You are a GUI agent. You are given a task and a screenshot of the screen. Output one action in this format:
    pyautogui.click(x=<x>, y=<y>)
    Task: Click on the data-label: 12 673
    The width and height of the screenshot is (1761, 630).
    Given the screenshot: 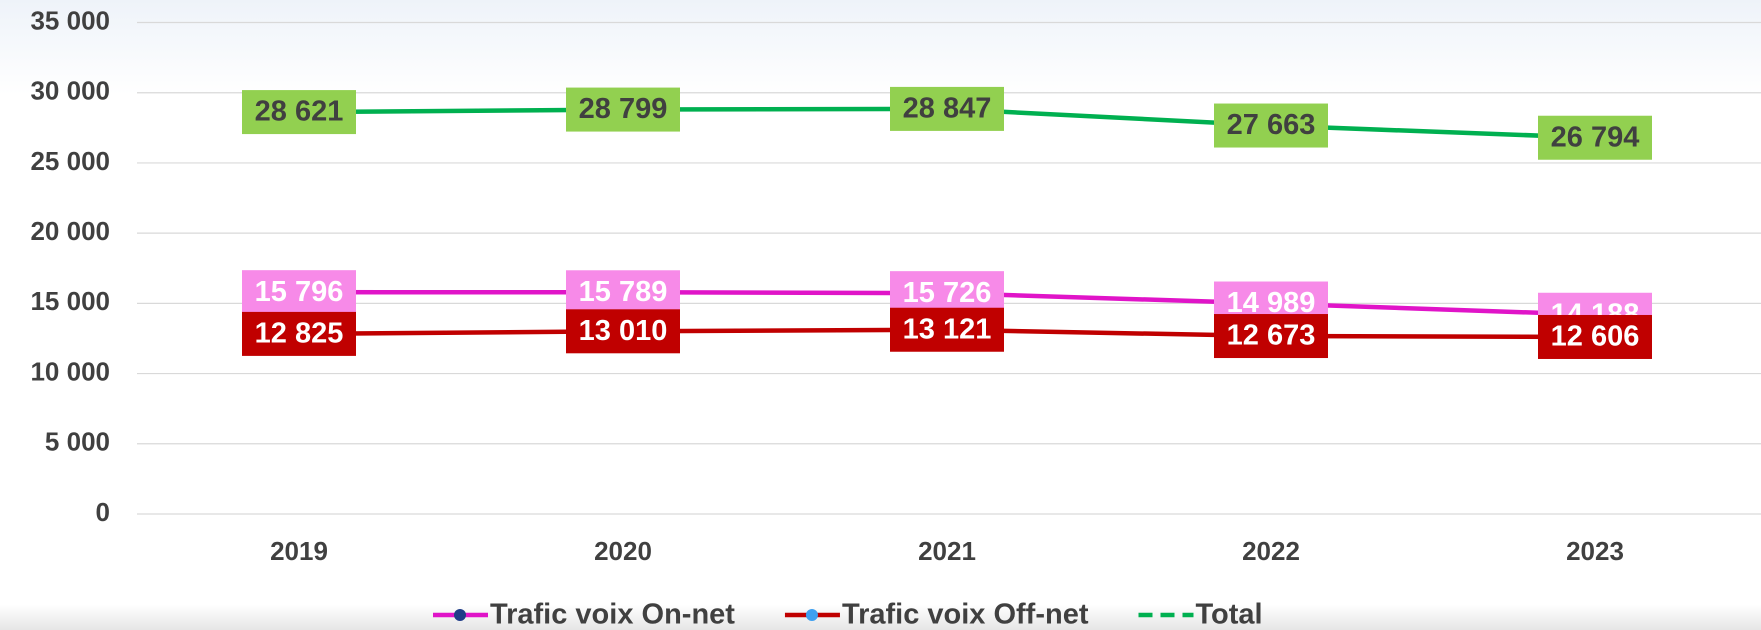 What is the action you would take?
    pyautogui.click(x=1271, y=336)
    